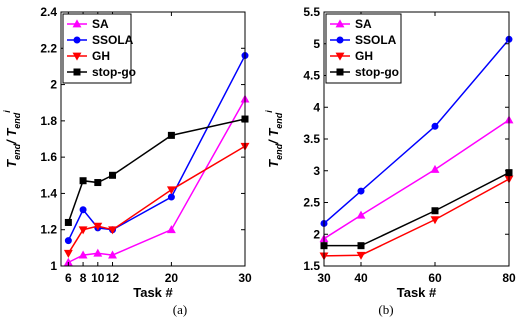 The image size is (518, 320). Describe the element at coordinates (98, 278) in the screenshot. I see `x-tick-label: 10` at that location.